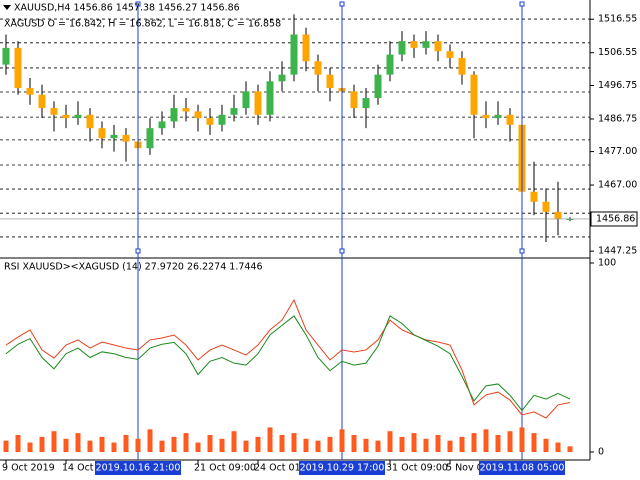 The image size is (640, 480). I want to click on marker-time-label: 2019.11.08 05:00, so click(522, 468).